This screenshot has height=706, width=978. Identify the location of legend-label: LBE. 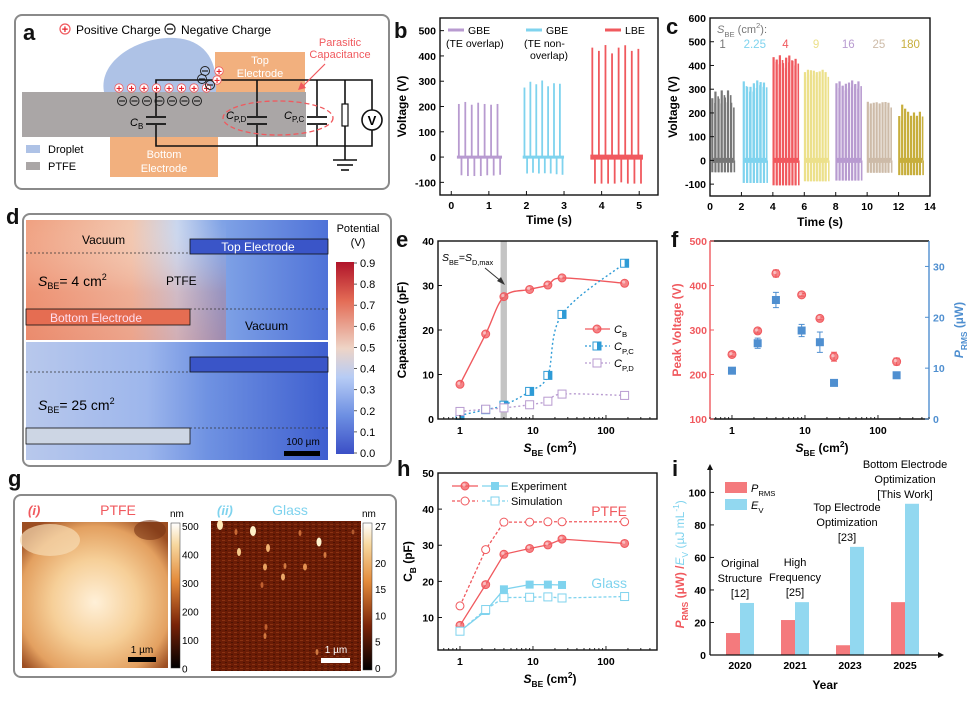
(635, 31).